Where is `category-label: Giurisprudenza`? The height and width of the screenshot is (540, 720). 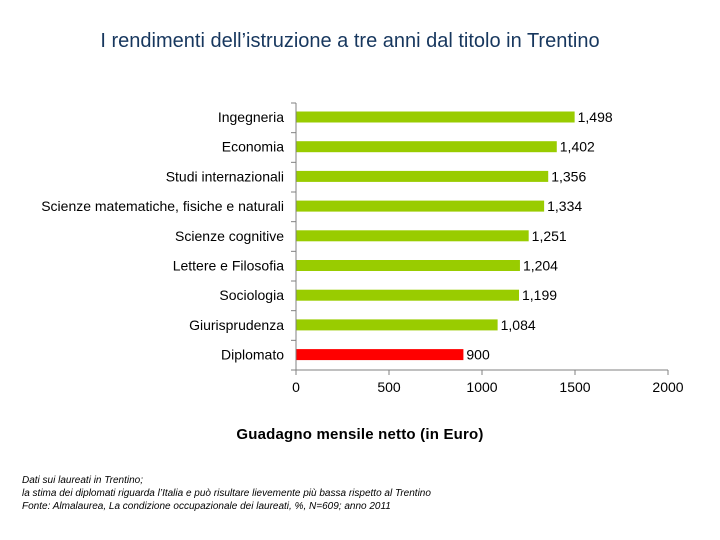
category-label: Giurisprudenza is located at coordinates (236, 325).